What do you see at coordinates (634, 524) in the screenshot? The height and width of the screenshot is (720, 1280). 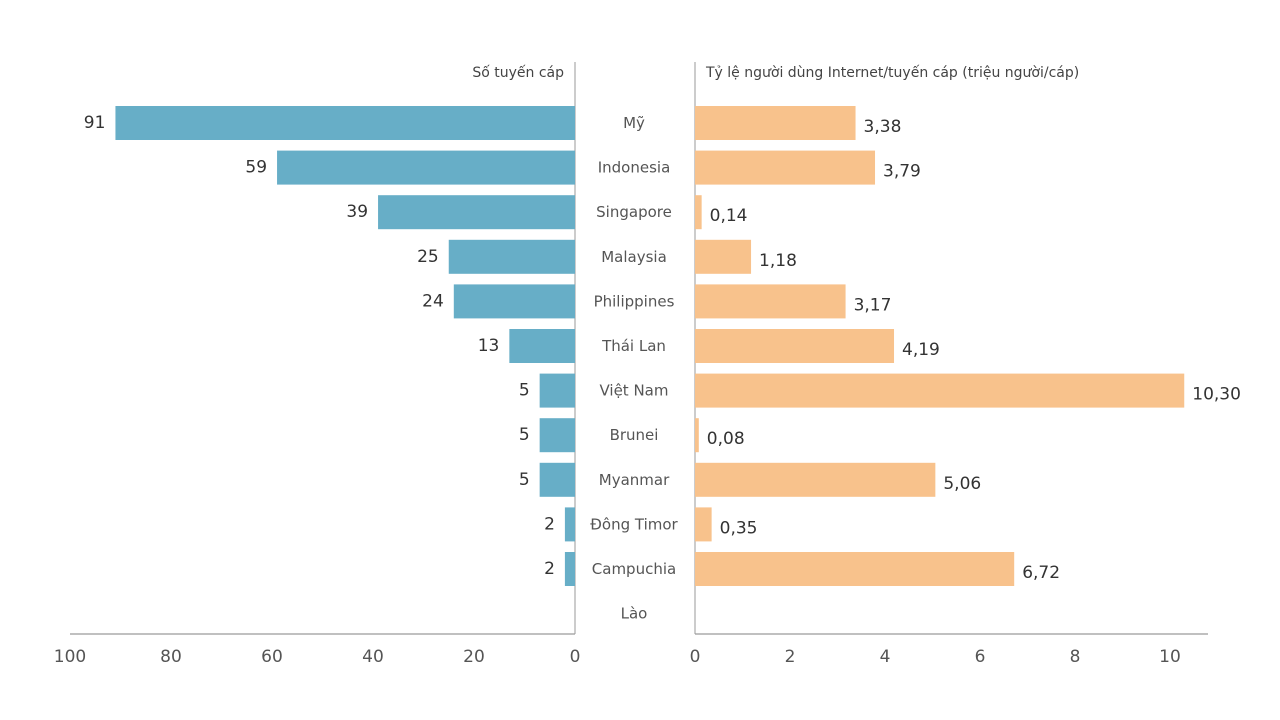 I see `category-label: Đông Timor` at bounding box center [634, 524].